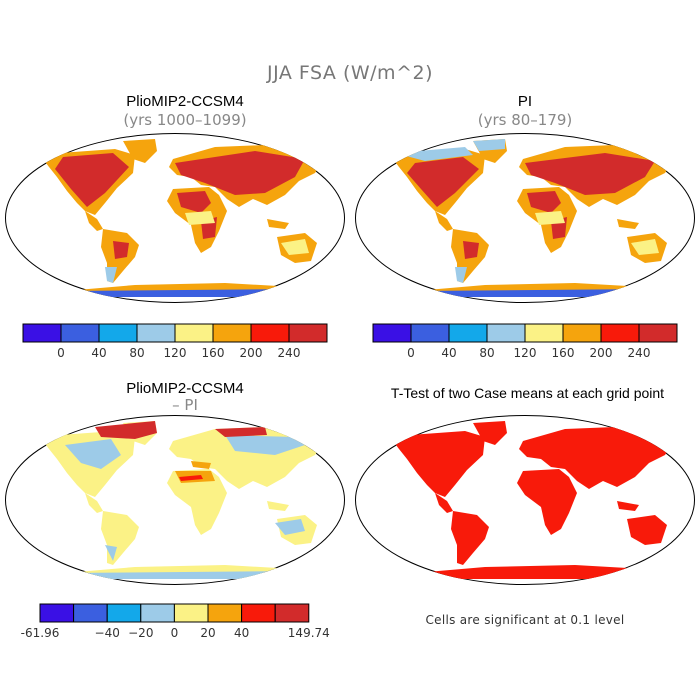  Describe the element at coordinates (107, 633) in the screenshot. I see `colorbar-tick-label: −40` at that location.